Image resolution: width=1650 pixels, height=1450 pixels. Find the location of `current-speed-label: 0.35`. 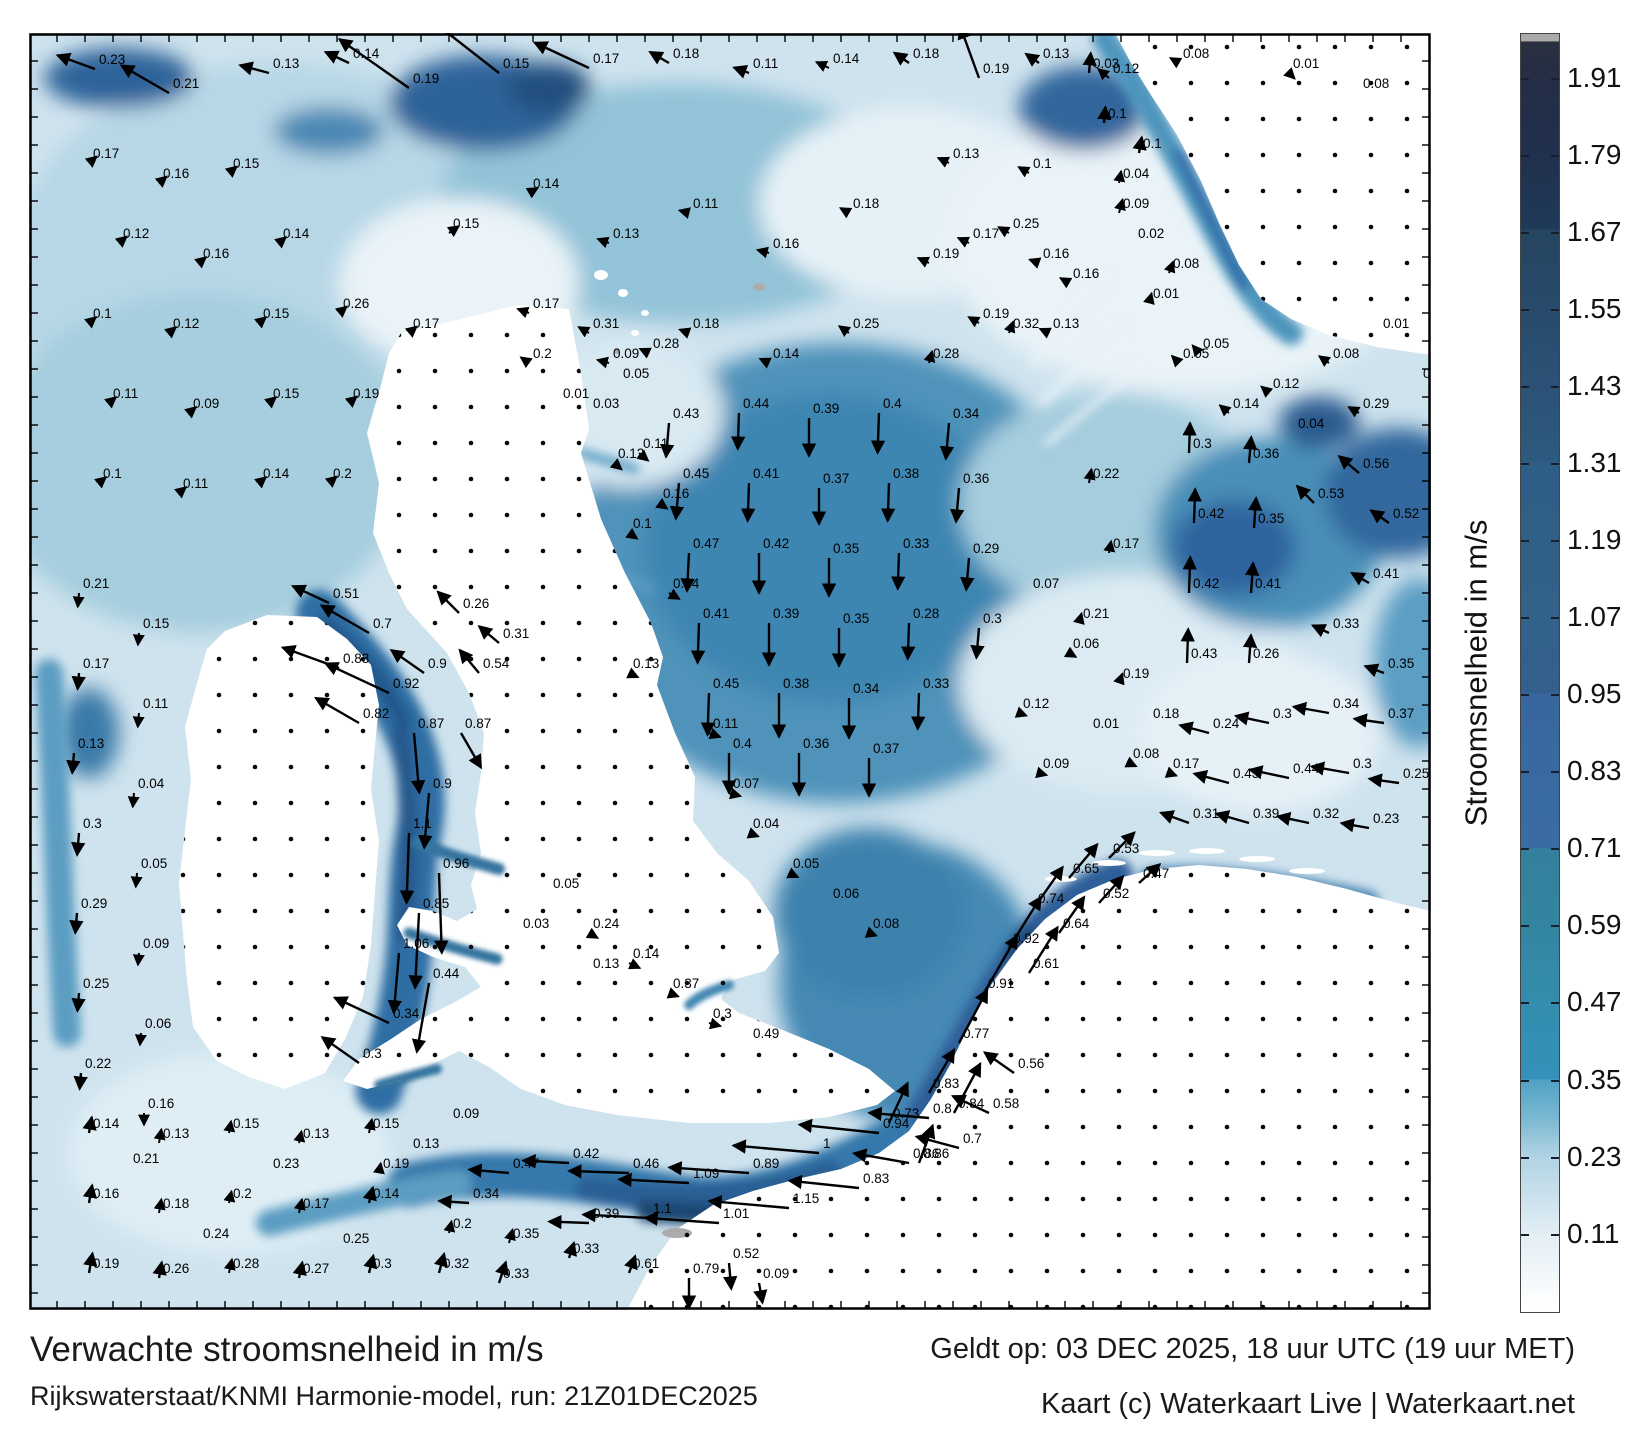

current-speed-label: 0.35 is located at coordinates (526, 1233).